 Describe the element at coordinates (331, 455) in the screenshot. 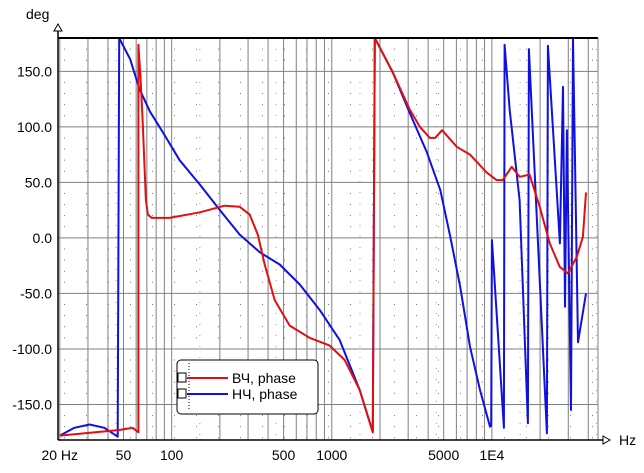

I see `x-tick-label: 1000` at that location.